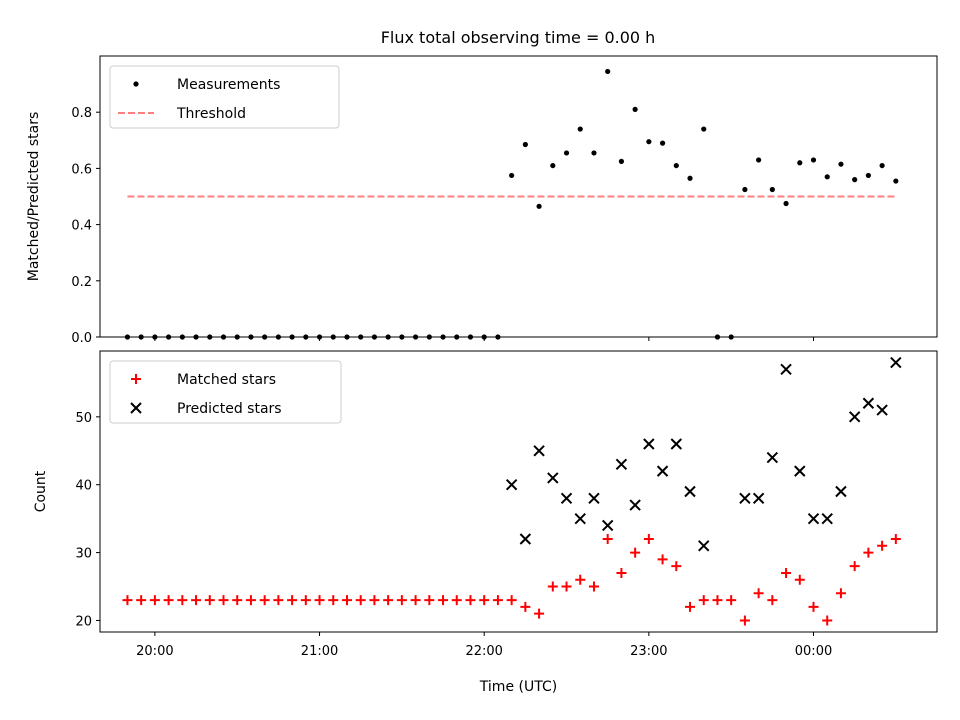 The image size is (960, 720). What do you see at coordinates (229, 409) in the screenshot?
I see `legend-label: Predicted stars` at bounding box center [229, 409].